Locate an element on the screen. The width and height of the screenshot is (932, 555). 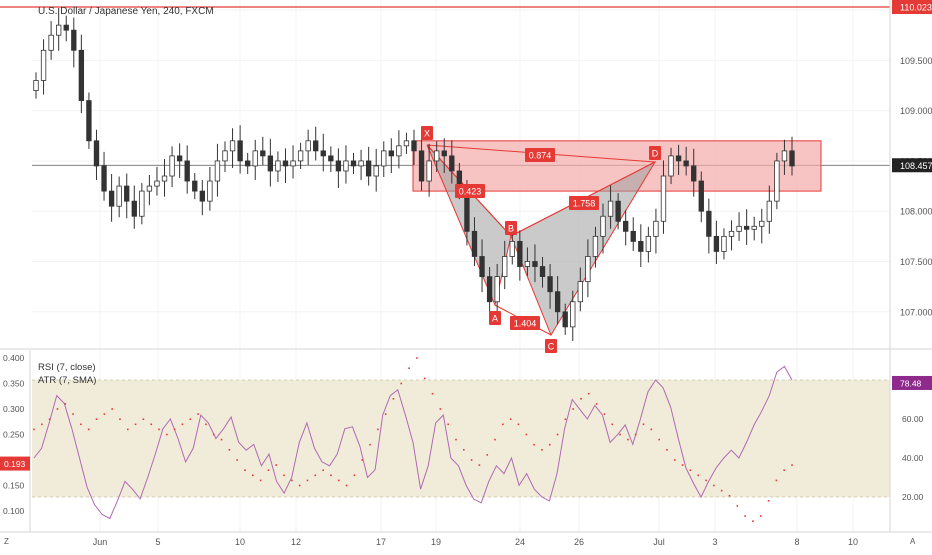
pattern-point-label: A is located at coordinates (495, 319).